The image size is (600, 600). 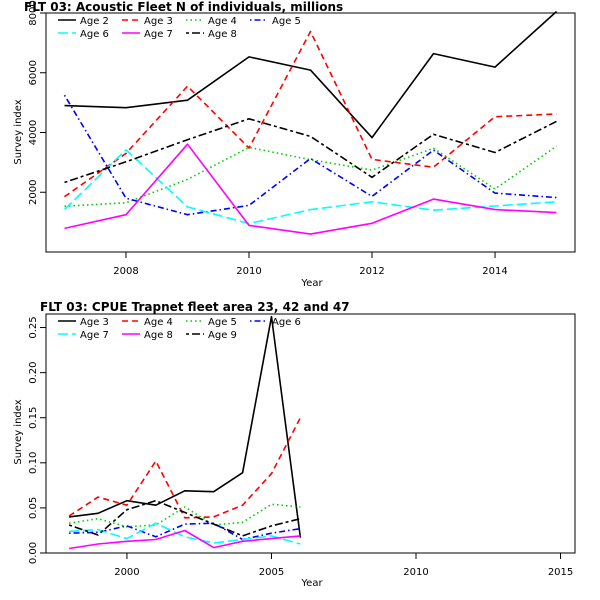 I want to click on y-tick-label: 4000, so click(x=33, y=132).